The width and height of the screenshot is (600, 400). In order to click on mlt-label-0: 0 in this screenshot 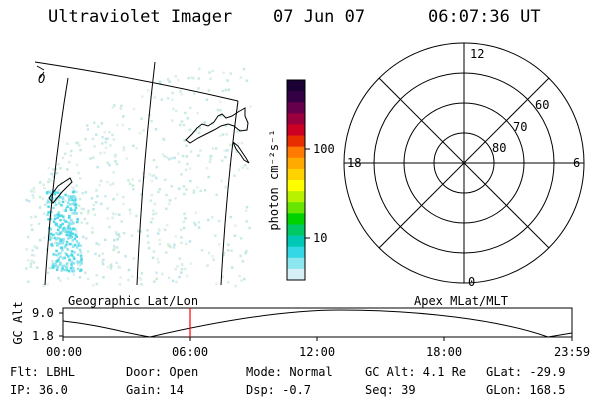, I will do `click(472, 282)`.